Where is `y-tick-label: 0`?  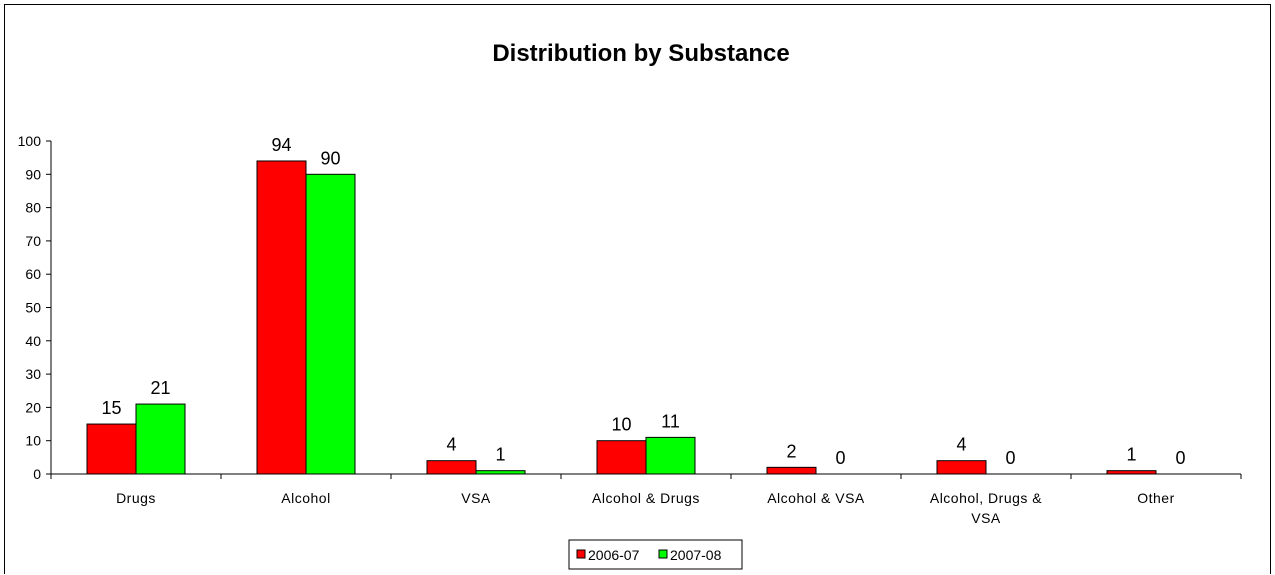 y-tick-label: 0 is located at coordinates (37, 474).